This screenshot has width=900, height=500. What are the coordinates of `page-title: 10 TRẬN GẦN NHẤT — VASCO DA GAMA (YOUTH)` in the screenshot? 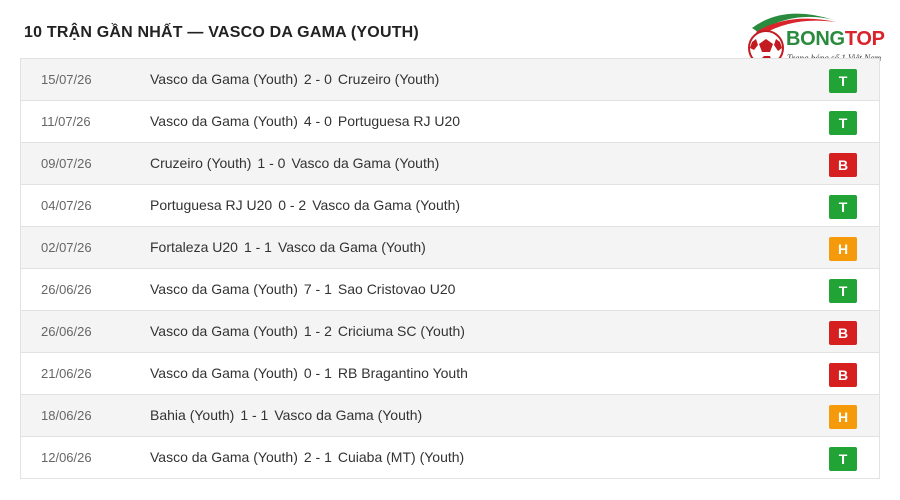 It's located at (221, 32).